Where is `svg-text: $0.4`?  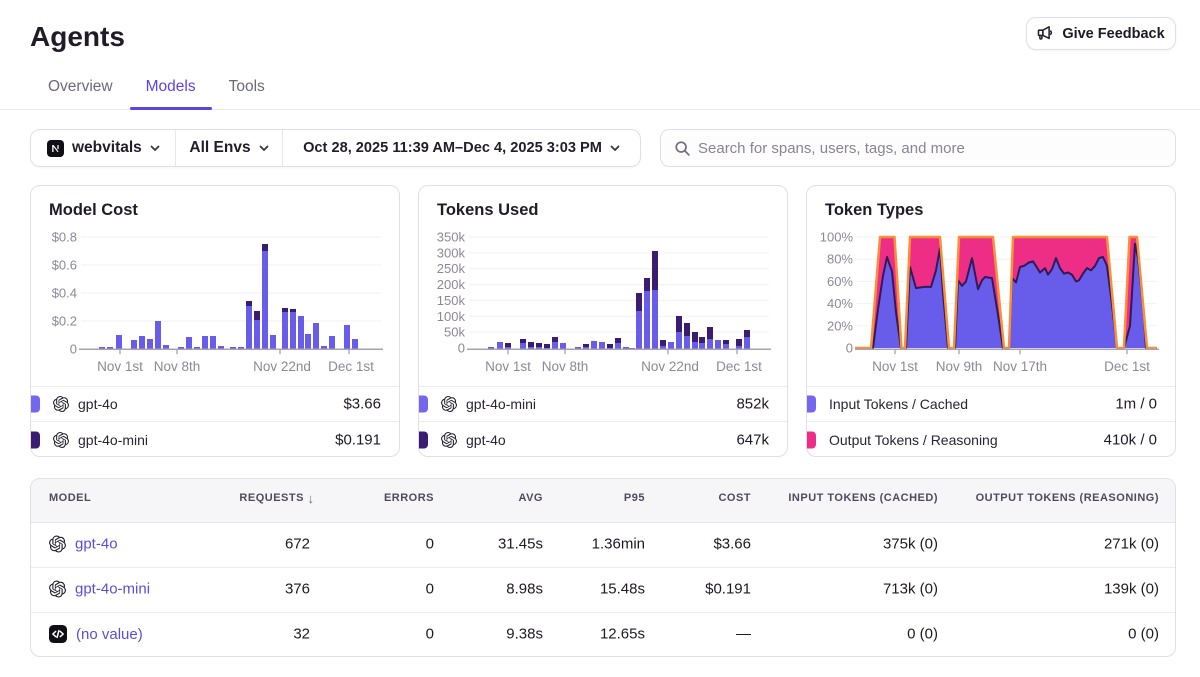
svg-text: $0.4 is located at coordinates (64, 293).